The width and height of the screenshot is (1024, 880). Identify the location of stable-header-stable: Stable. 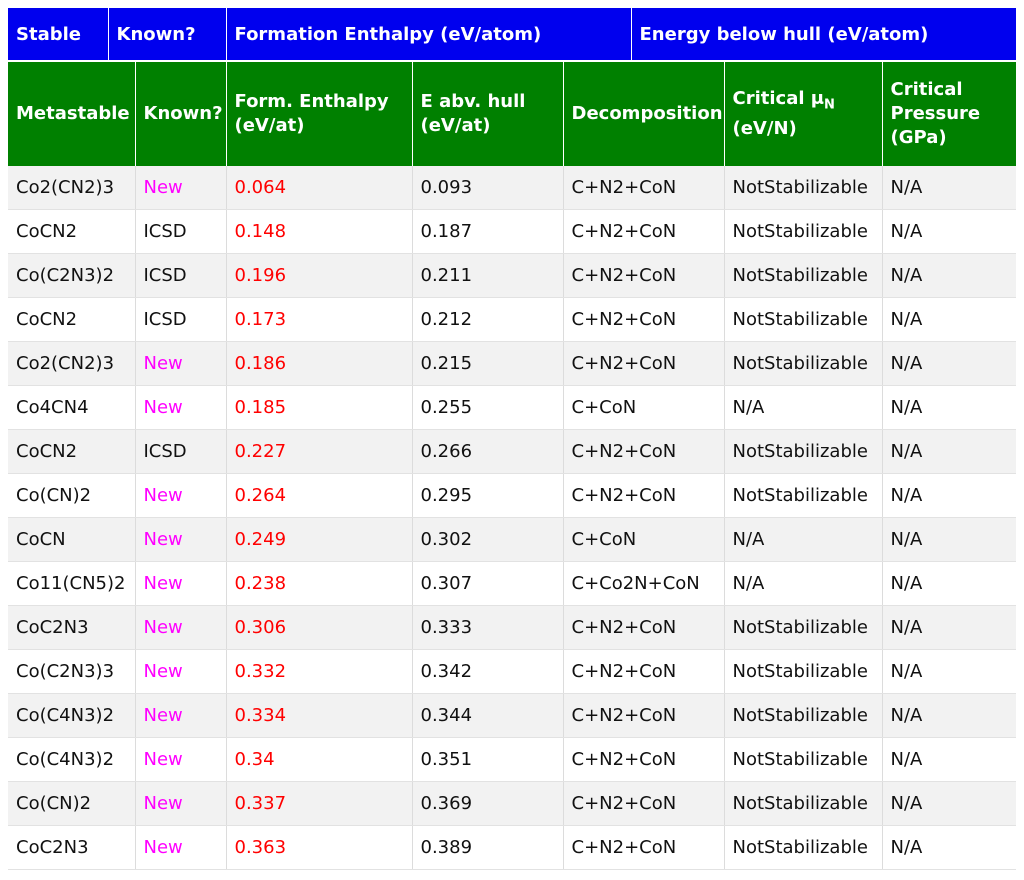
(58, 34).